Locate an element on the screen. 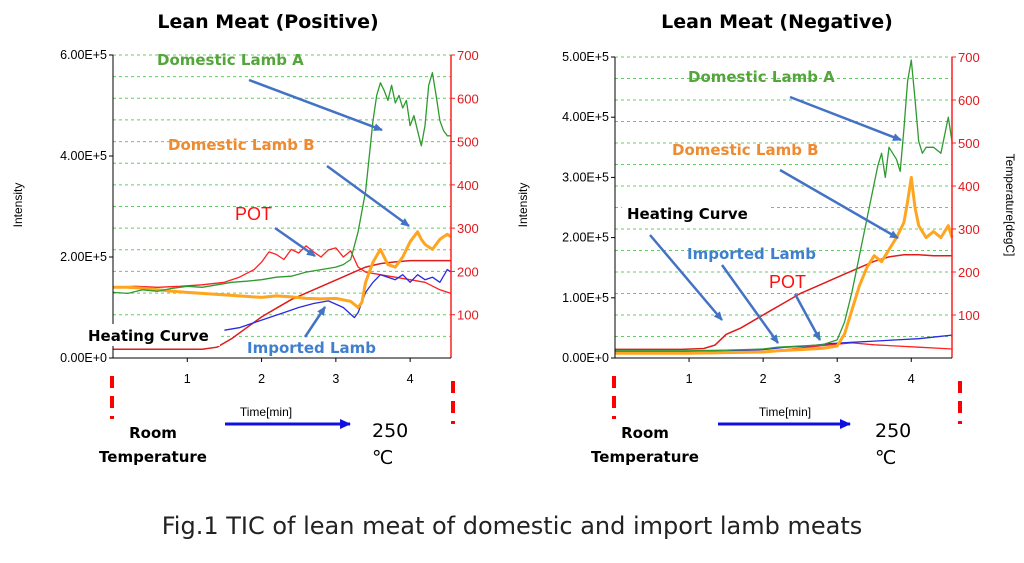  y-tick-label: 3.00E+5 is located at coordinates (585, 177).